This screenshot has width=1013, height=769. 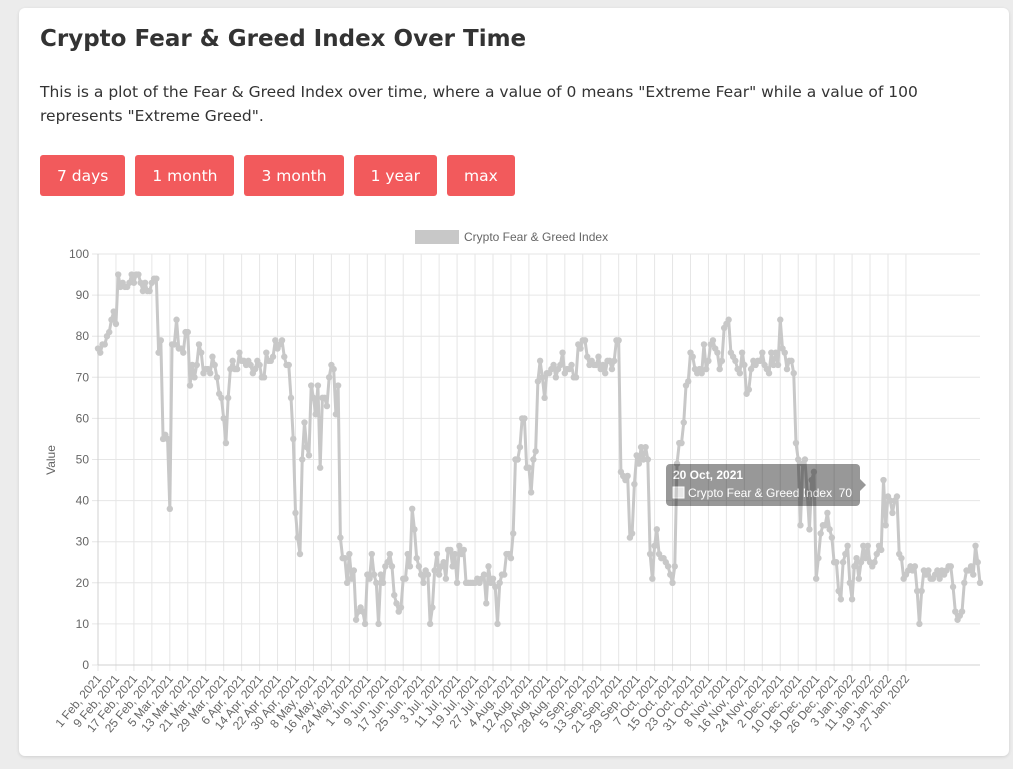 I want to click on range-button-3-month: 3 month, so click(x=294, y=175).